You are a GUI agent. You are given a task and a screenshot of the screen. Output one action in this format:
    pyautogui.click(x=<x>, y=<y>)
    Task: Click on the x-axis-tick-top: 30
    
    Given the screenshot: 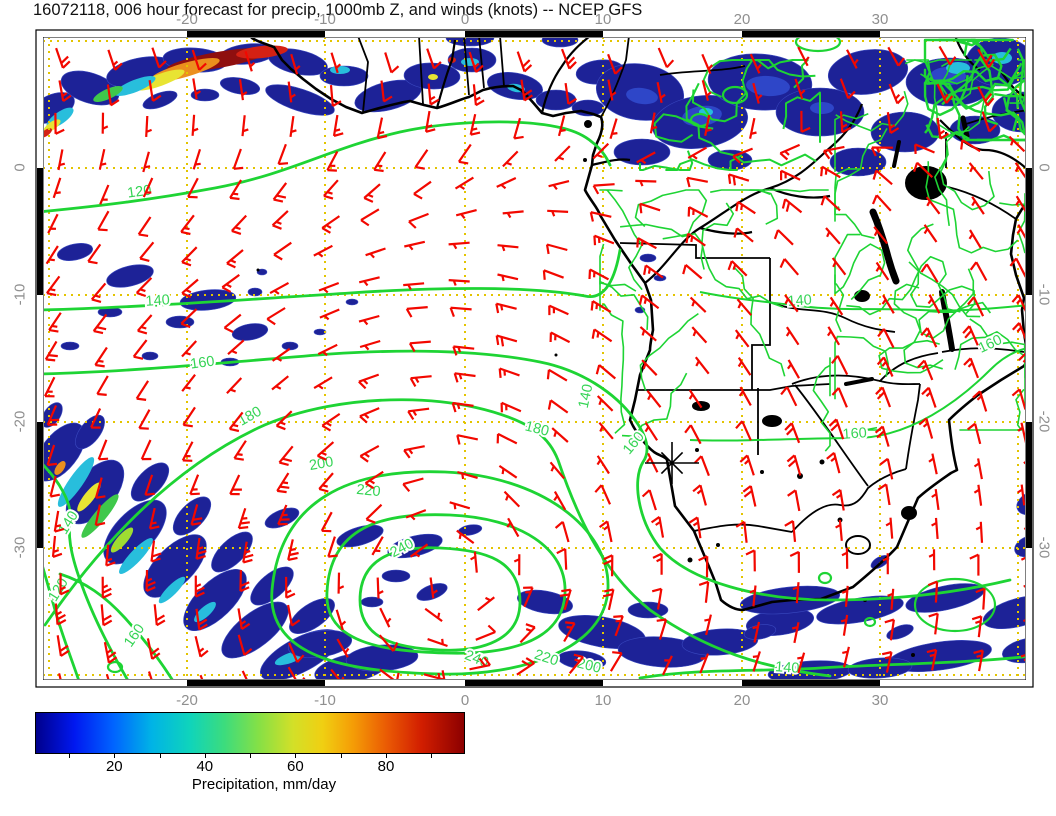 What is the action you would take?
    pyautogui.click(x=880, y=19)
    